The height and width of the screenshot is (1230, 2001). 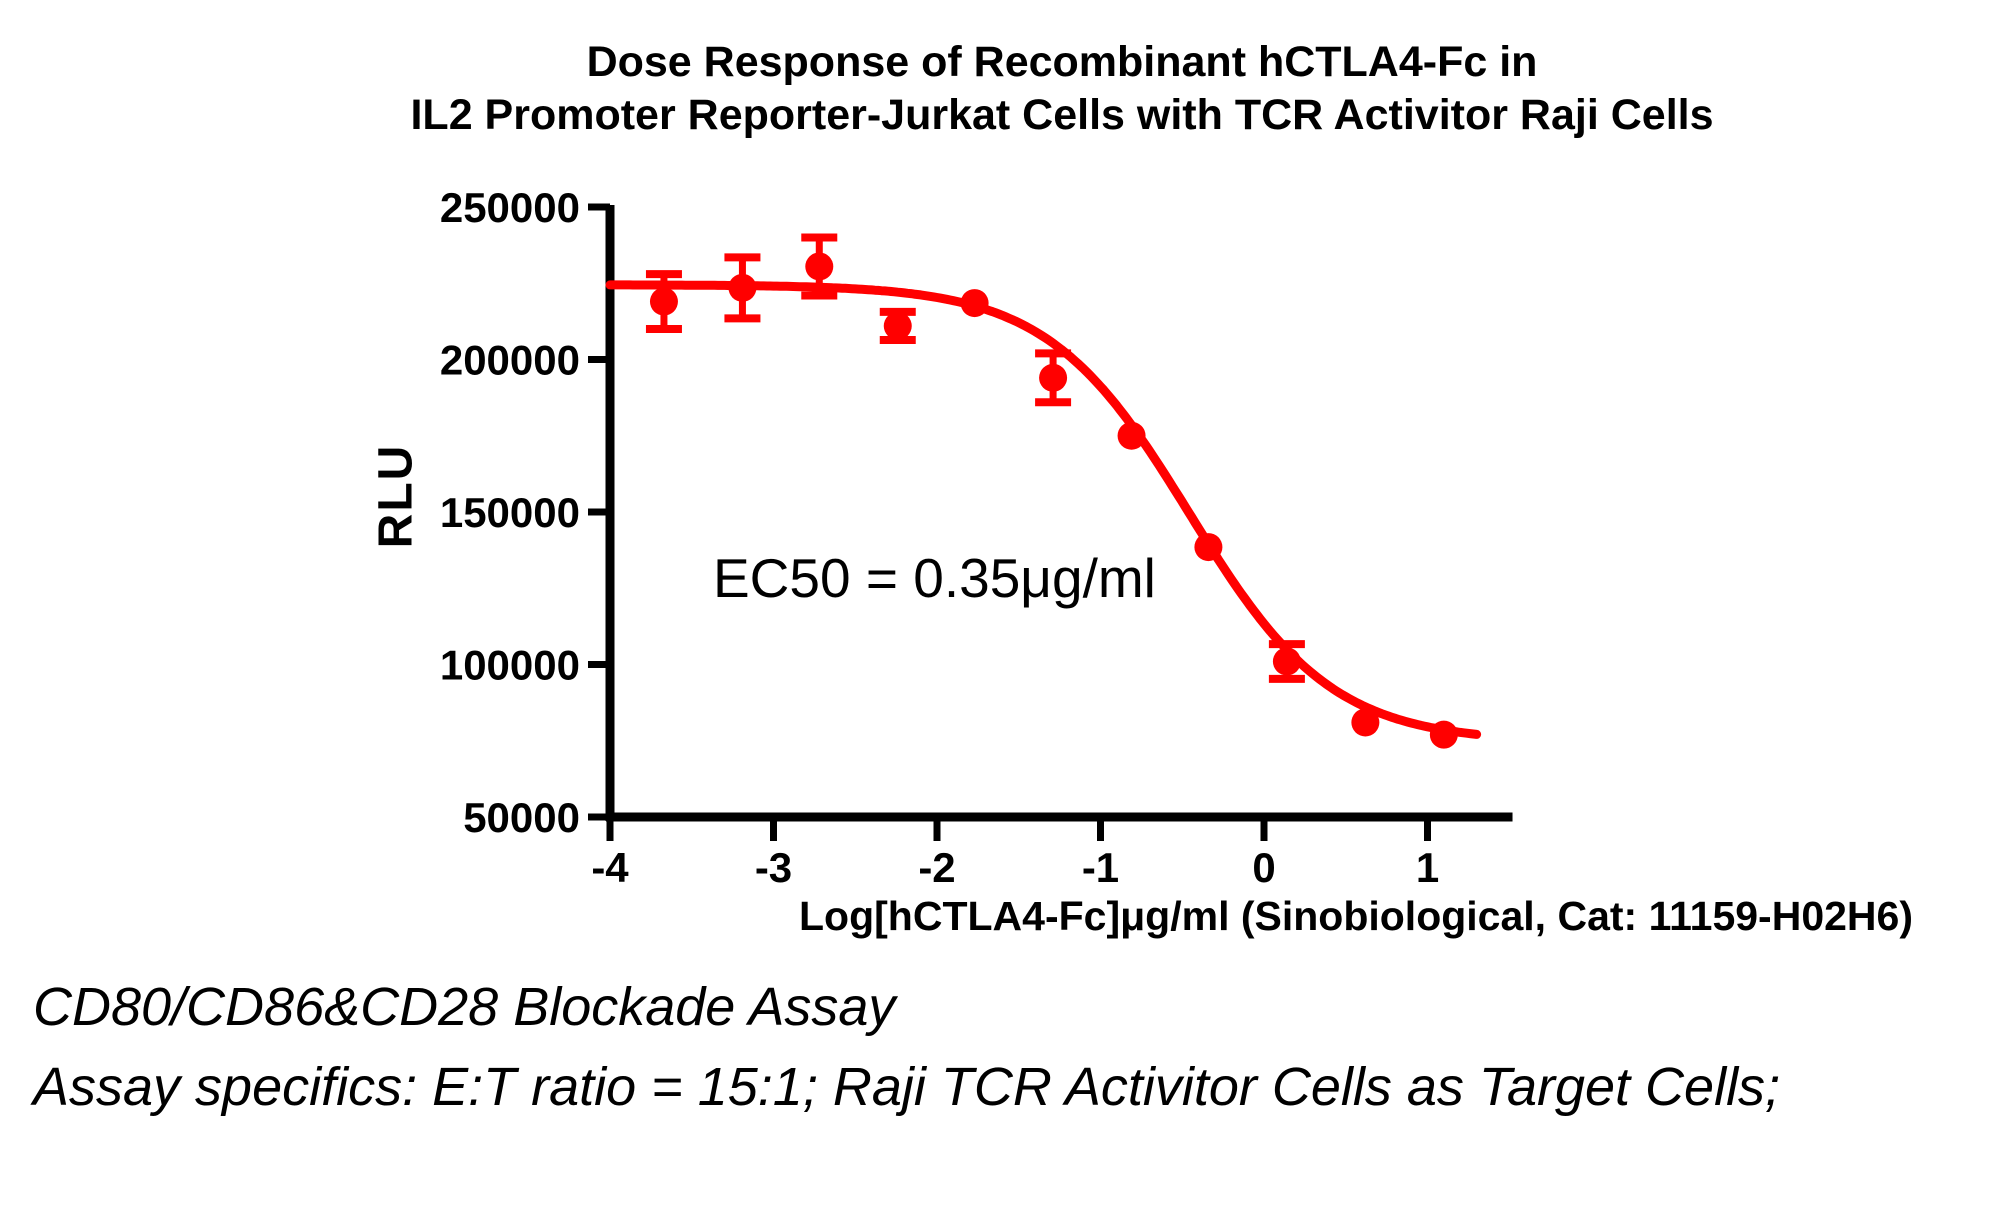 I want to click on ec50-annotation: EC50 = 0.35μg/ml, so click(x=934, y=578).